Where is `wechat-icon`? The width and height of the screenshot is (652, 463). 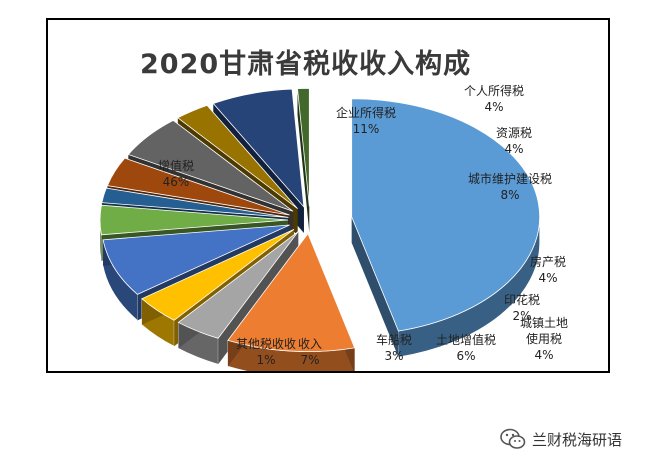 wechat-icon is located at coordinates (513, 438).